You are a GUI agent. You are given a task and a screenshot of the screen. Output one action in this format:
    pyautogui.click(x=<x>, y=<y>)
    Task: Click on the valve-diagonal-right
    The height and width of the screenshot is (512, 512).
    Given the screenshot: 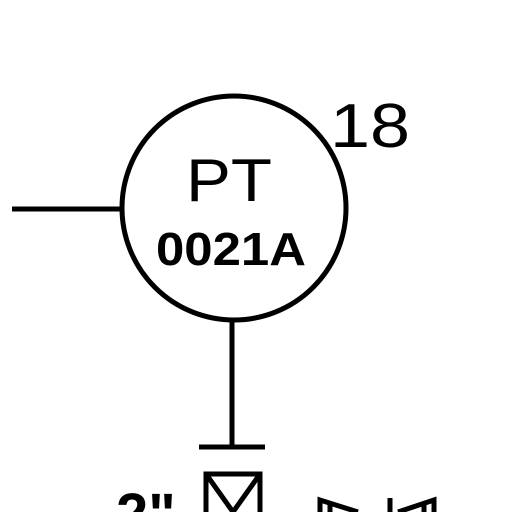 What is the action you would take?
    pyautogui.click(x=246, y=492)
    